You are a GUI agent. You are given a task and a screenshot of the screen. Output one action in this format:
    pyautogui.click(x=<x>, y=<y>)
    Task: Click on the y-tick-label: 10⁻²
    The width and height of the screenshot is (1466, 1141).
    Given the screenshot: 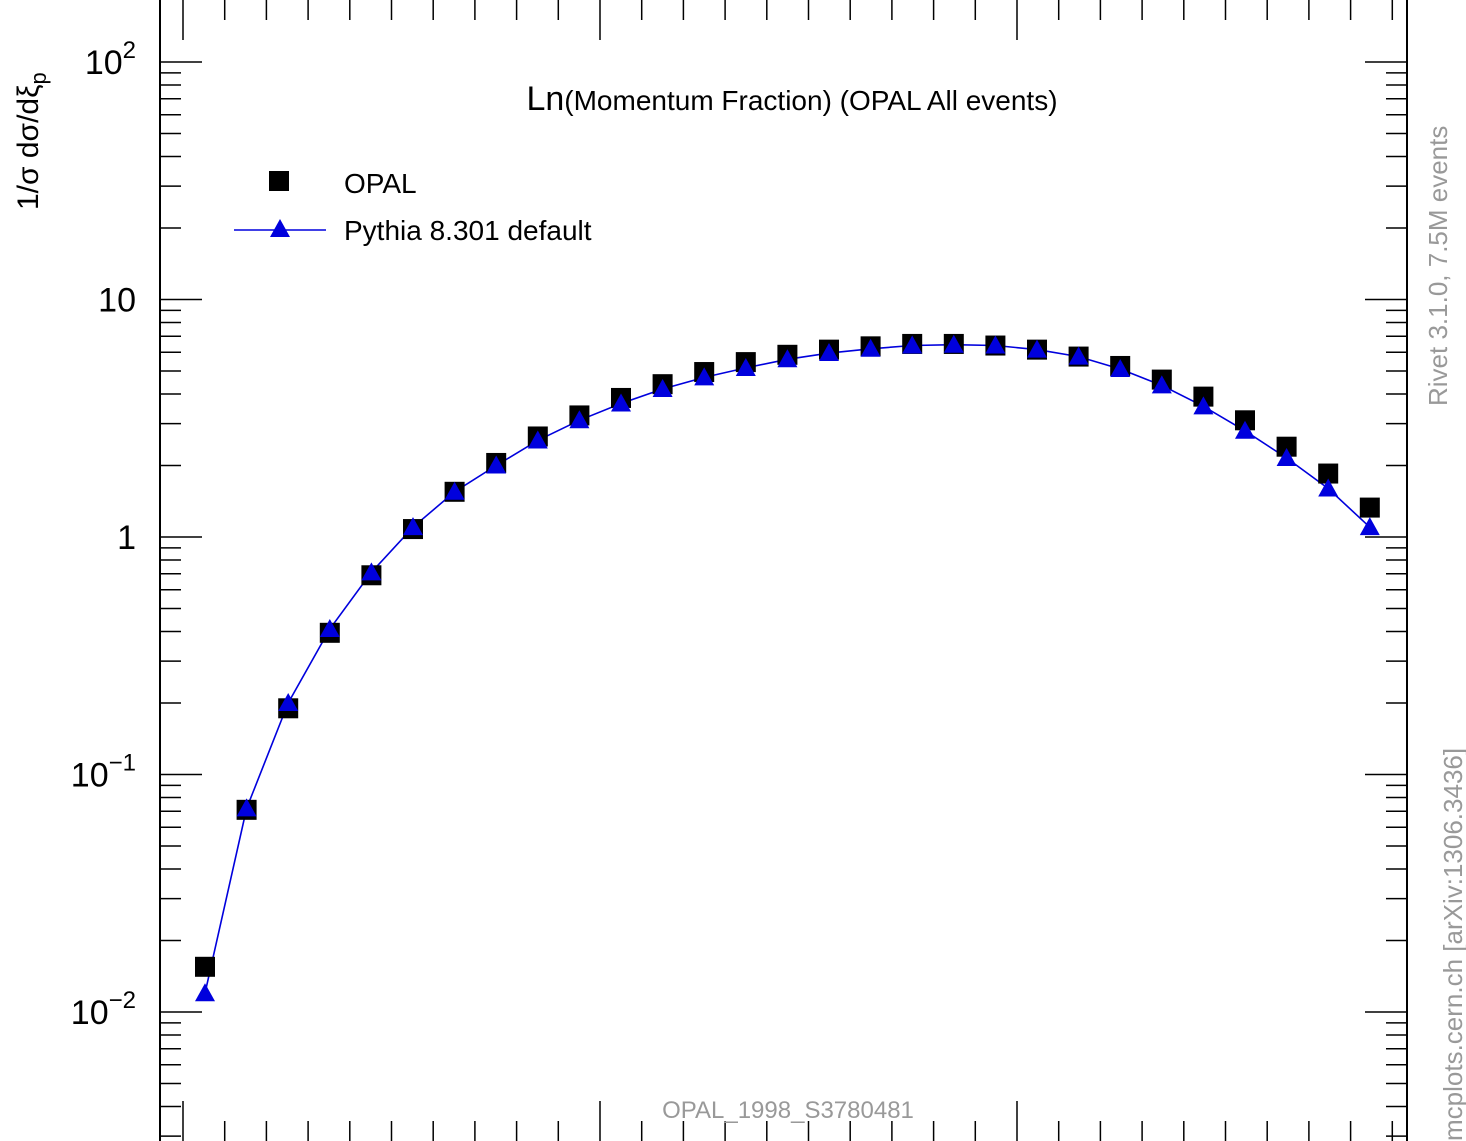 What is the action you would take?
    pyautogui.click(x=103, y=1009)
    